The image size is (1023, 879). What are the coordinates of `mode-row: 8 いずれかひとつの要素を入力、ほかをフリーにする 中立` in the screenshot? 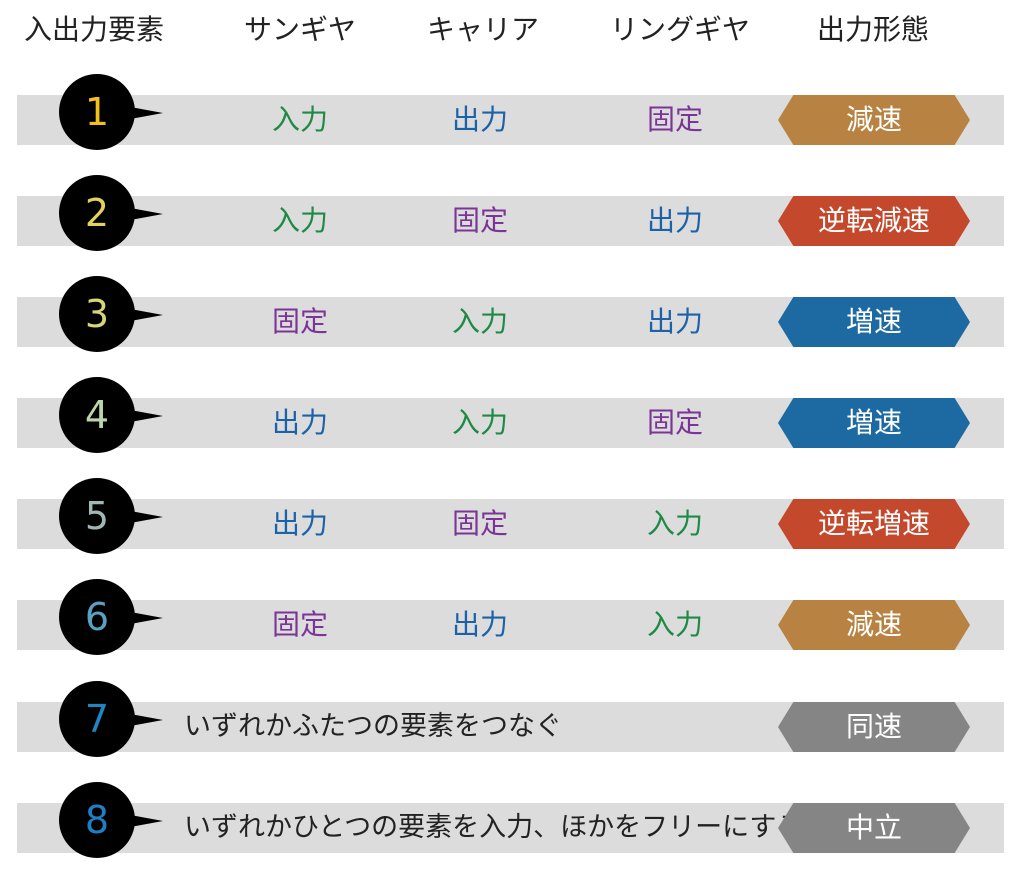 It's located at (511, 824).